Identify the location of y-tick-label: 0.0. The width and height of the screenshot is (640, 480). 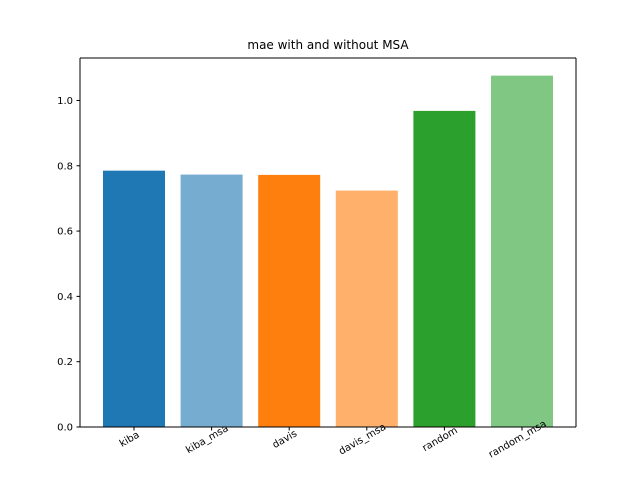
(65, 428).